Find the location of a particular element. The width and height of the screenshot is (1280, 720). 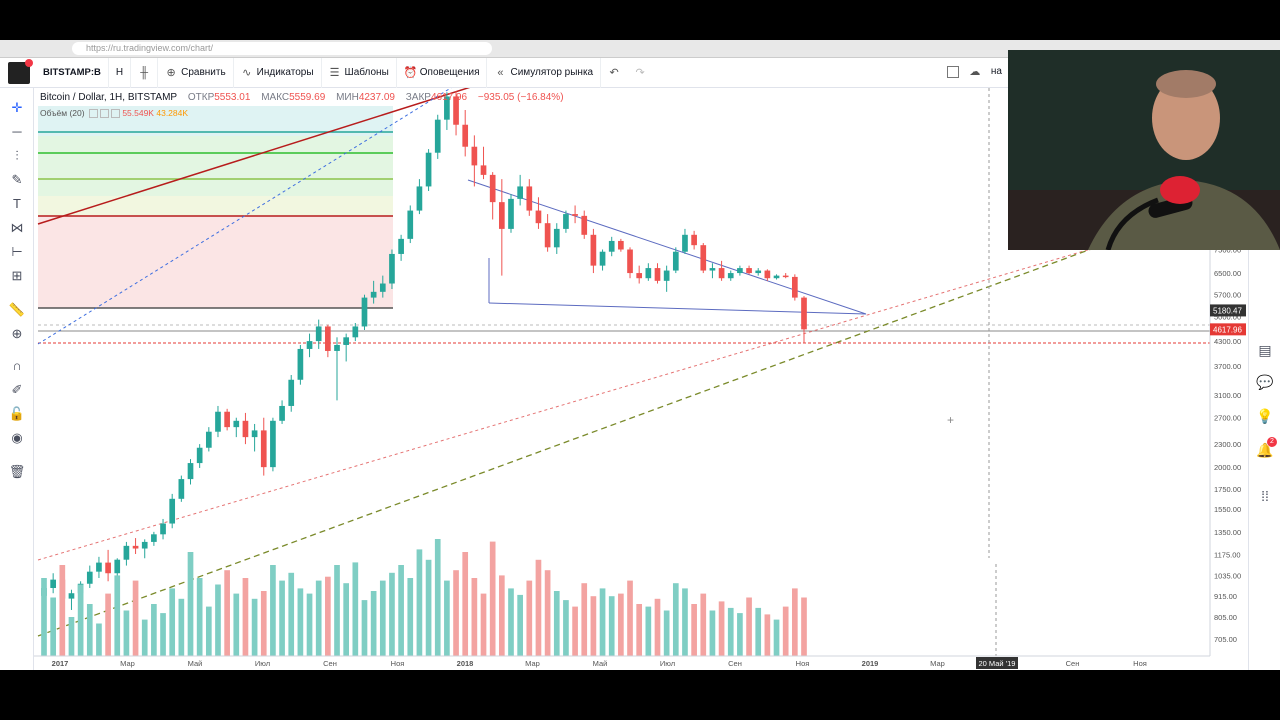

symbol-search: BITSTAMP:B is located at coordinates (72, 72).